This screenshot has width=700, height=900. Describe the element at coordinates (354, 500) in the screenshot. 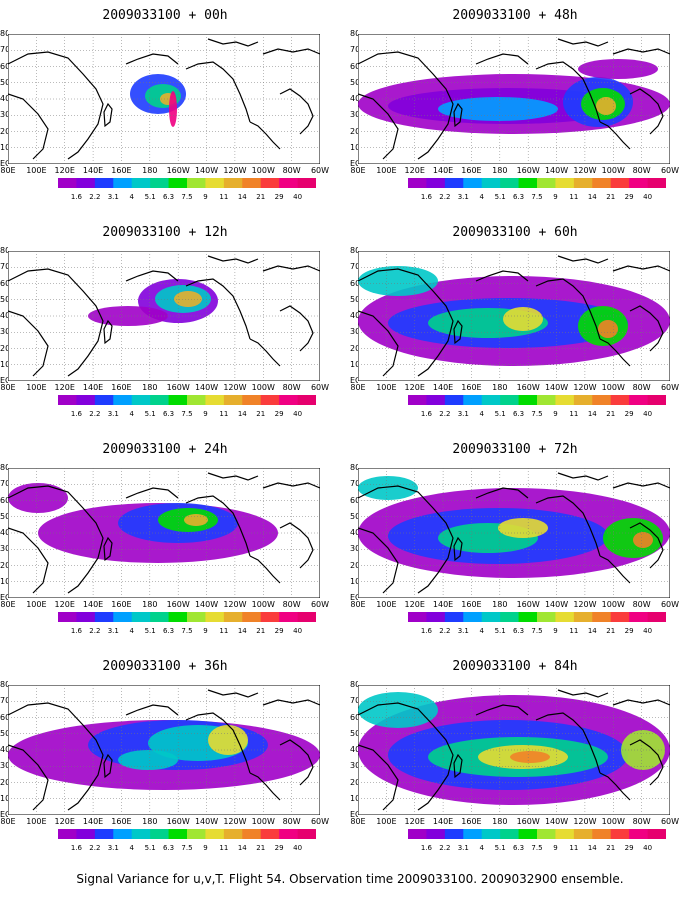

I see `latitude-tick-label: 60N` at that location.